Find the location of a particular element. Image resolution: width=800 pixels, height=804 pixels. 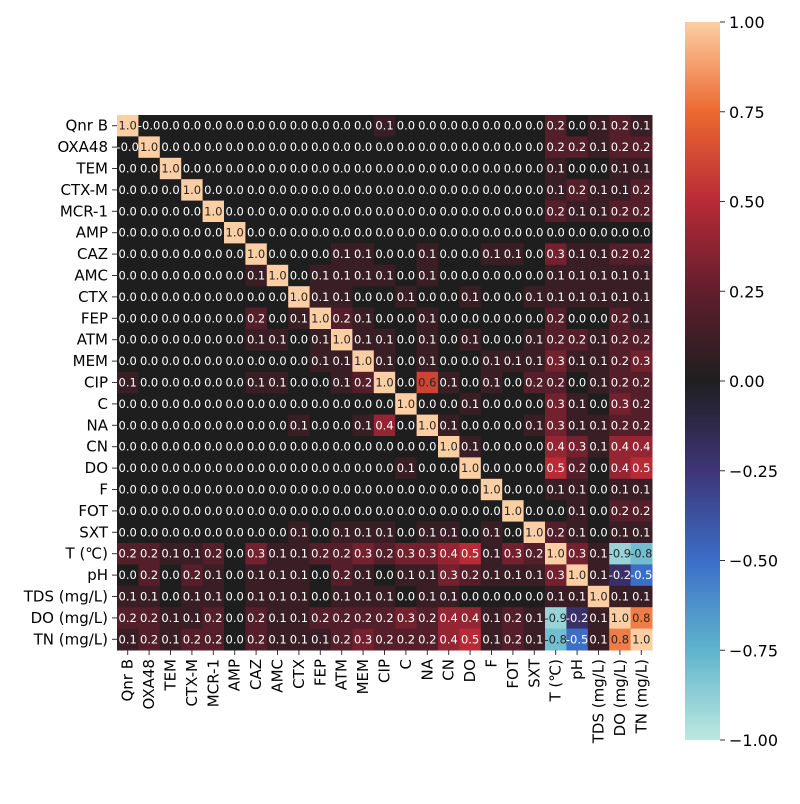

cell-value-label: -0.9 is located at coordinates (555, 618).